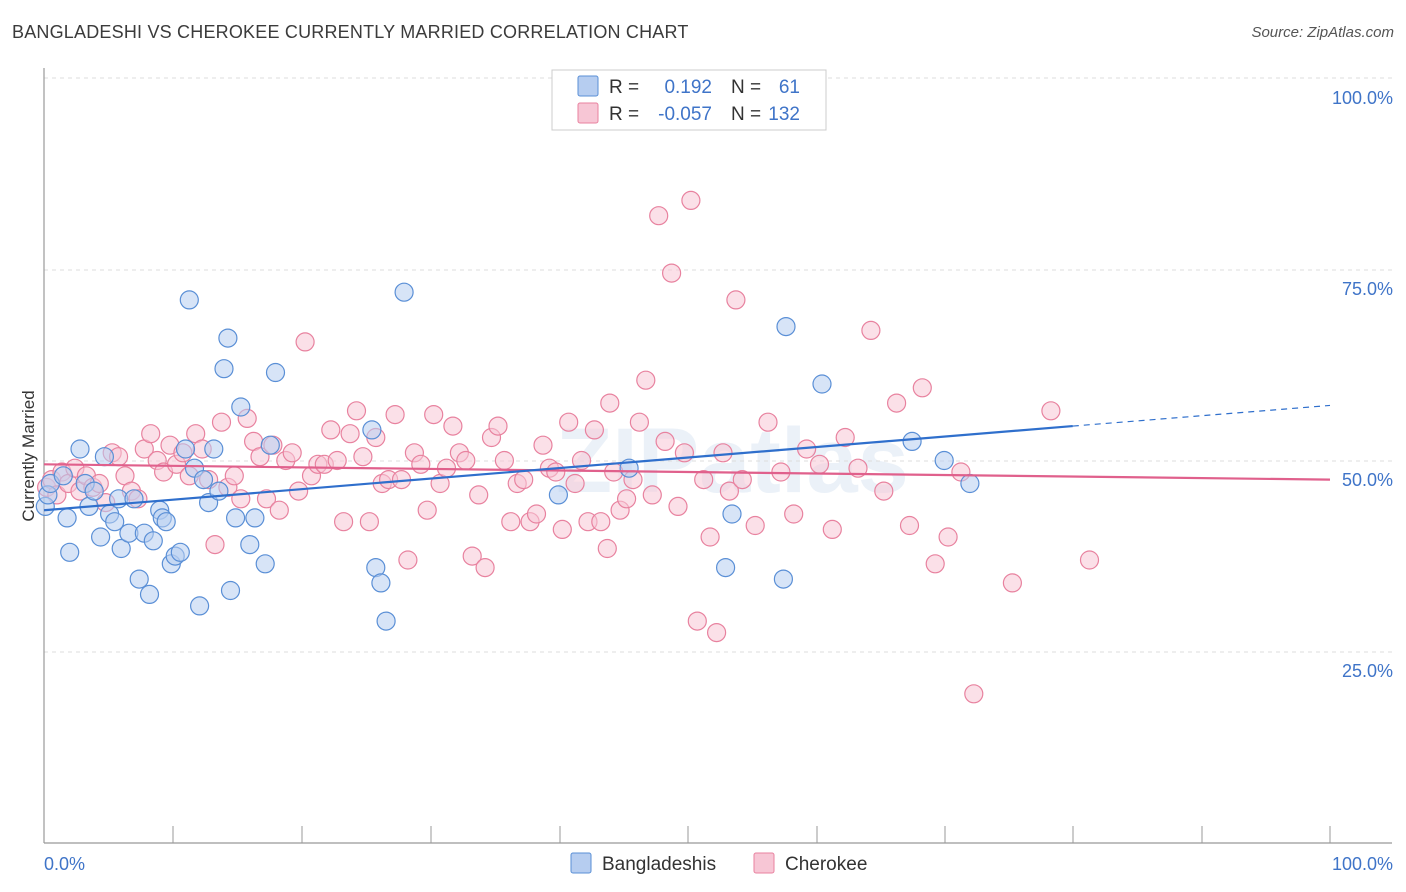 The width and height of the screenshot is (1406, 892). What do you see at coordinates (659, 864) in the screenshot?
I see `bottom-legend-label-bangladeshis: Bangladeshis` at bounding box center [659, 864].